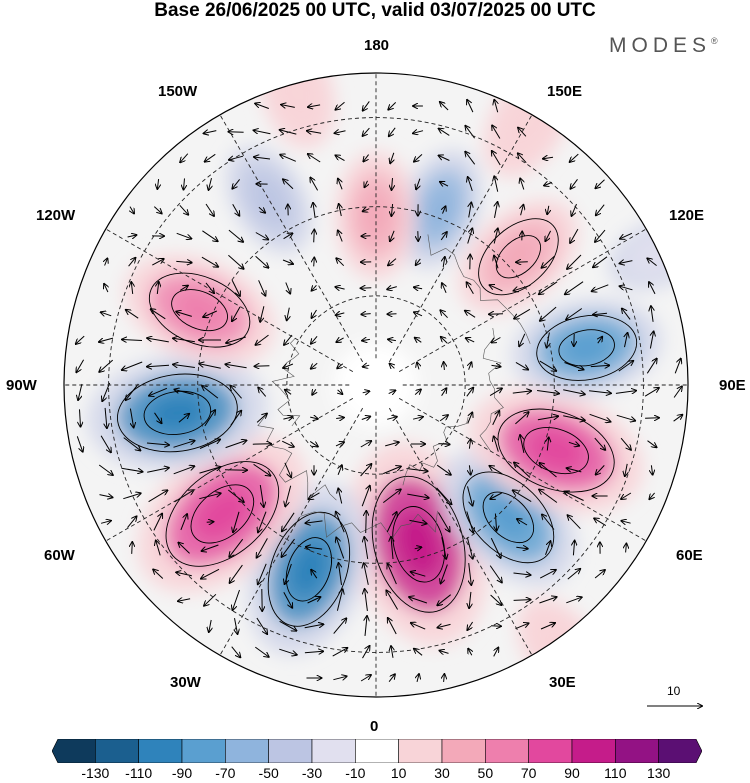  Describe the element at coordinates (663, 46) in the screenshot. I see `brand-logo: MODES®` at that location.